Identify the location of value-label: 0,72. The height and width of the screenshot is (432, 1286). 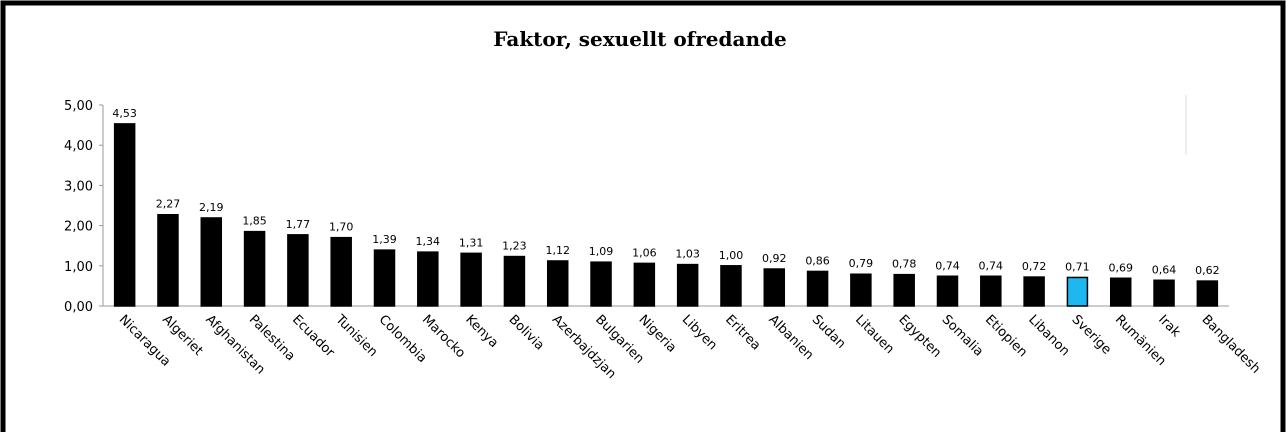
(1034, 266).